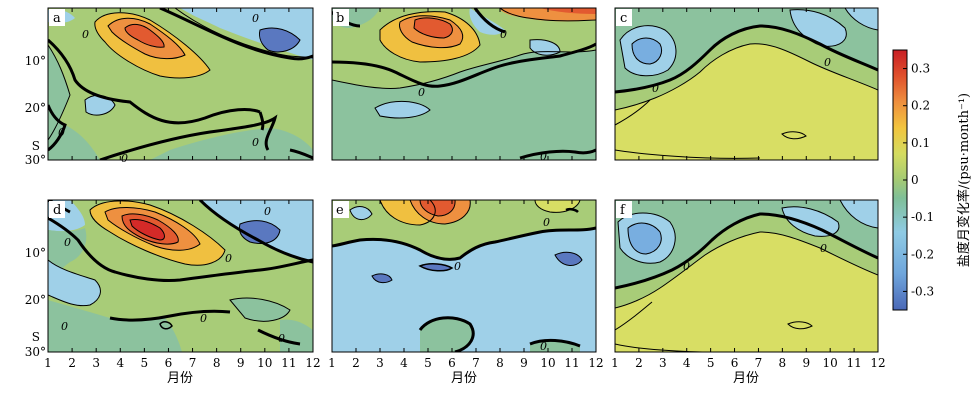 The image size is (976, 401). Describe the element at coordinates (922, 217) in the screenshot. I see `colorbar-tick-label: -0.1` at that location.